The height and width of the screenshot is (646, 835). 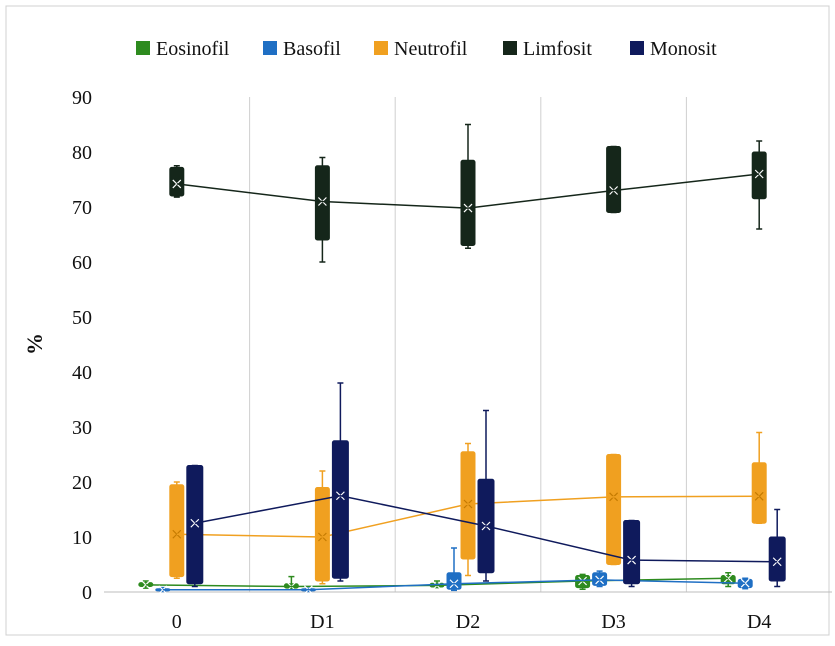 I want to click on y-tick-label: 20, so click(x=82, y=483).